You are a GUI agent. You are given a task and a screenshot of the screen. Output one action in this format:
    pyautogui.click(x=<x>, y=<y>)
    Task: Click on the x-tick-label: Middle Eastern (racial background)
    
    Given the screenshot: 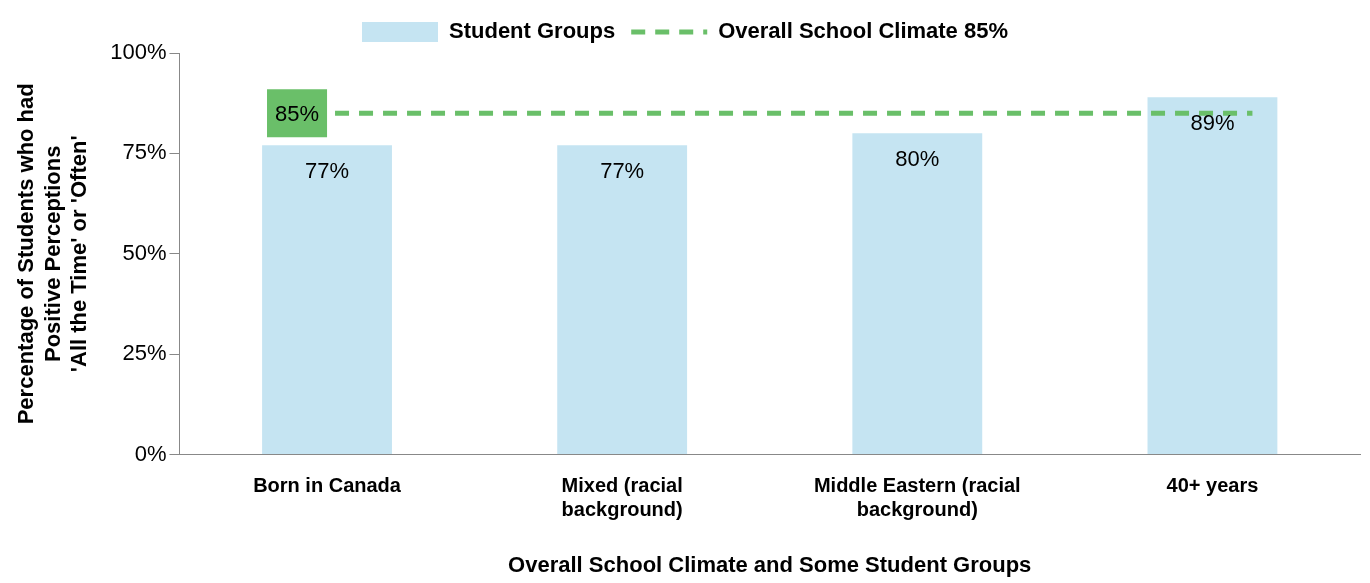 What is the action you would take?
    pyautogui.click(x=917, y=497)
    